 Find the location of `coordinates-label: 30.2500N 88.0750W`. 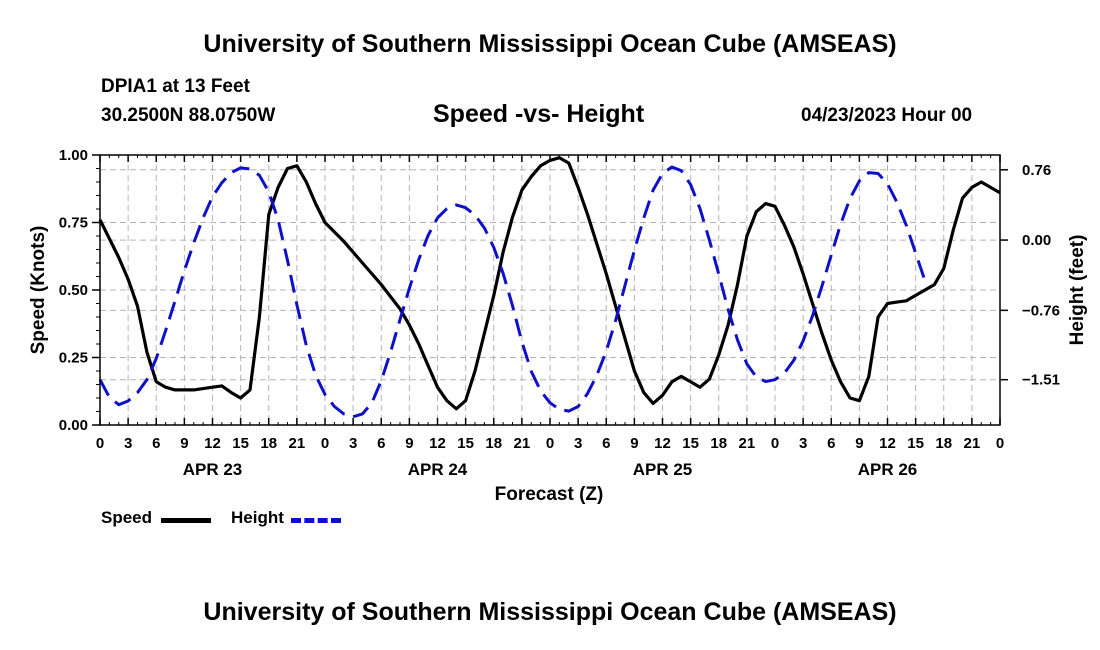

coordinates-label: 30.2500N 88.0750W is located at coordinates (188, 115).